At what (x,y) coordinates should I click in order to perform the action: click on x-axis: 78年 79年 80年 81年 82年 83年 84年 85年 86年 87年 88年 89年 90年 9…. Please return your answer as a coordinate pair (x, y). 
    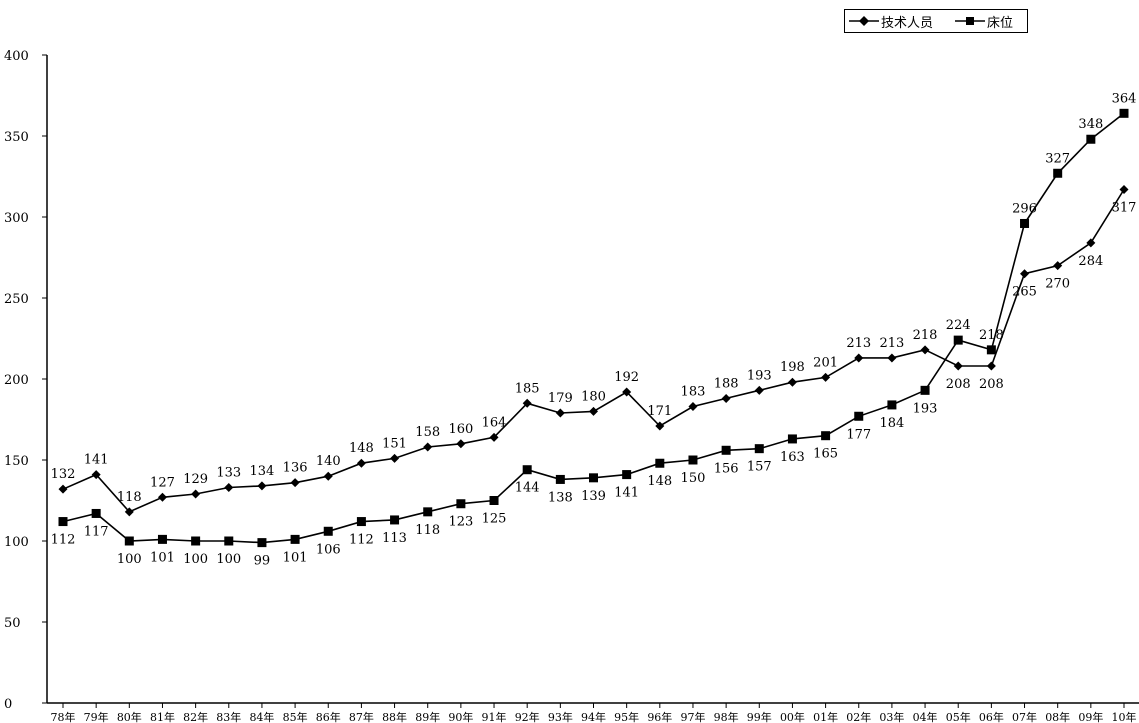
    Looking at the image, I should click on (593, 712).